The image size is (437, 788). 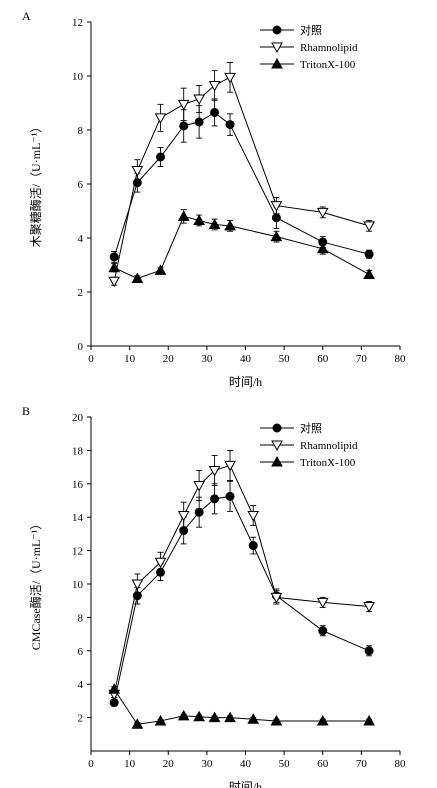 I want to click on panel-b-y-tick-label: 12, so click(x=77, y=552).